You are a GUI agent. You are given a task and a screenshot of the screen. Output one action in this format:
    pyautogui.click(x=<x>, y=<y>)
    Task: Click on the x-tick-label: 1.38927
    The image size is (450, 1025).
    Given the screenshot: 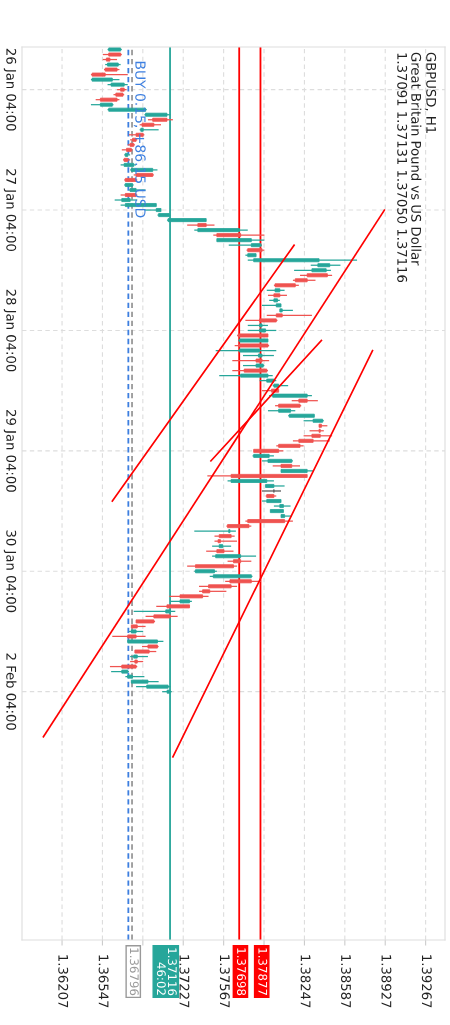 What is the action you would take?
    pyautogui.click(x=386, y=981)
    